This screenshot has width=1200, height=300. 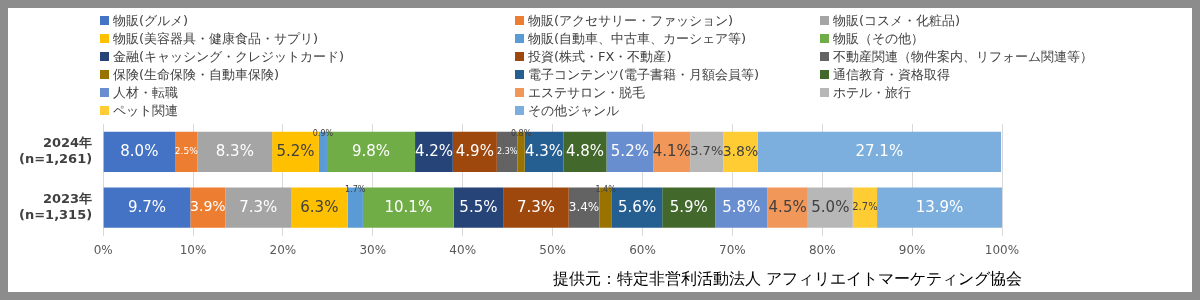 What do you see at coordinates (478, 206) in the screenshot?
I see `data-label: 5.5%` at bounding box center [478, 206].